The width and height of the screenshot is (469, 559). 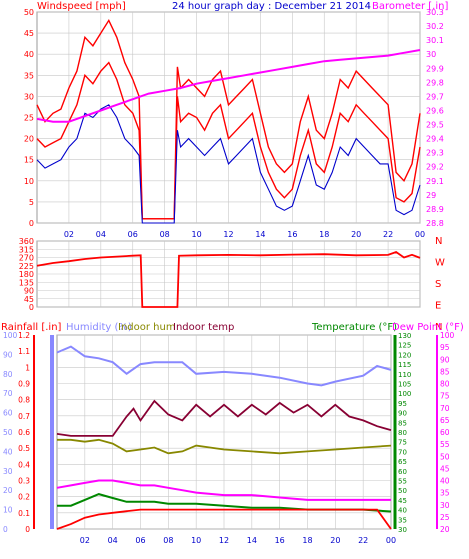 What do you see at coordinates (8, 374) in the screenshot?
I see `humidity-tick-label: 80` at bounding box center [8, 374].